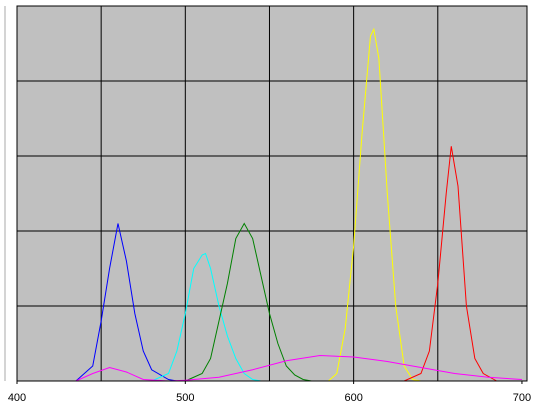  Describe the element at coordinates (17, 398) in the screenshot. I see `x-tick-label: 400` at that location.